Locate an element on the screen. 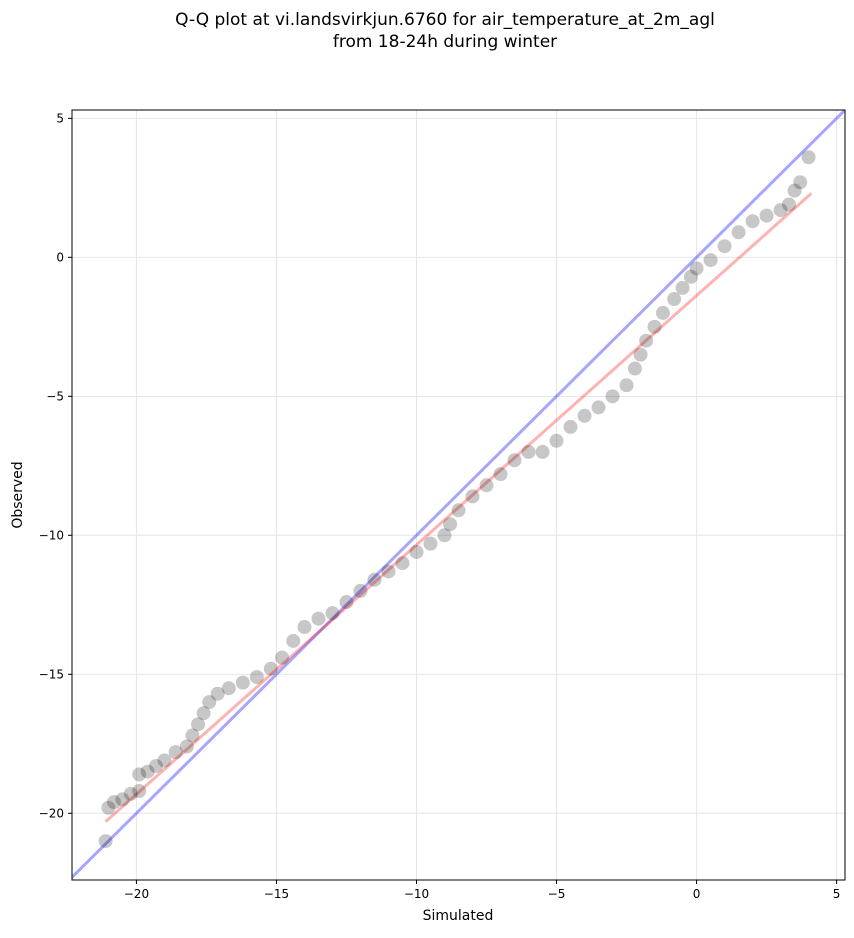 The height and width of the screenshot is (938, 854). x-tick-label: 5 is located at coordinates (837, 894).